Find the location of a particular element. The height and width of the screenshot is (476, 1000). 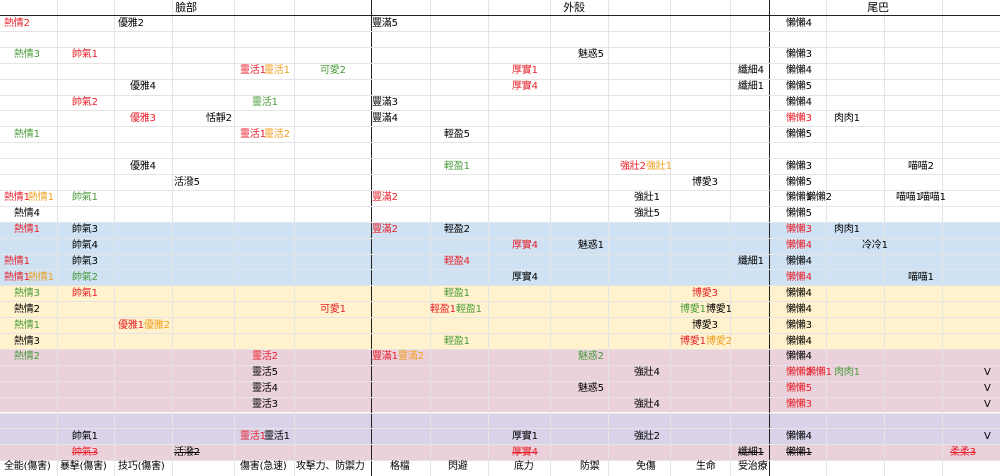

cell-value: 強壯5 is located at coordinates (647, 214).